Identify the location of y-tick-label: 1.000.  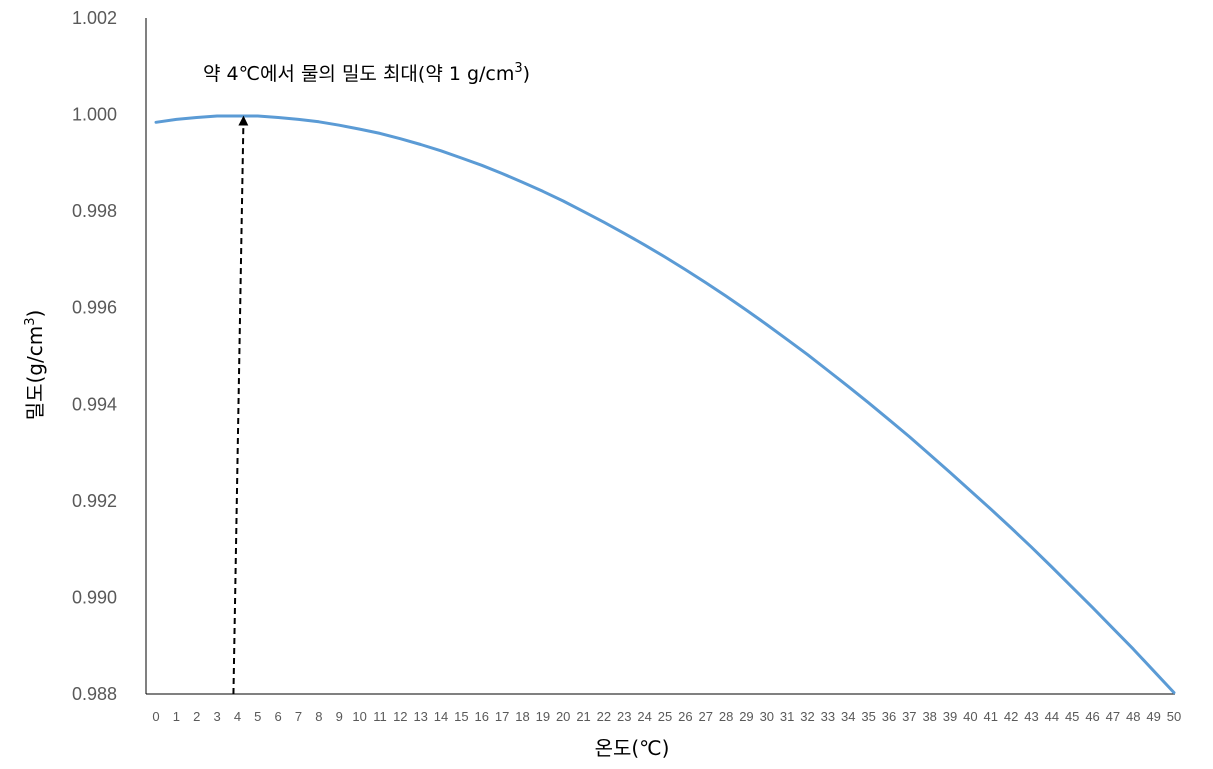
(94, 115).